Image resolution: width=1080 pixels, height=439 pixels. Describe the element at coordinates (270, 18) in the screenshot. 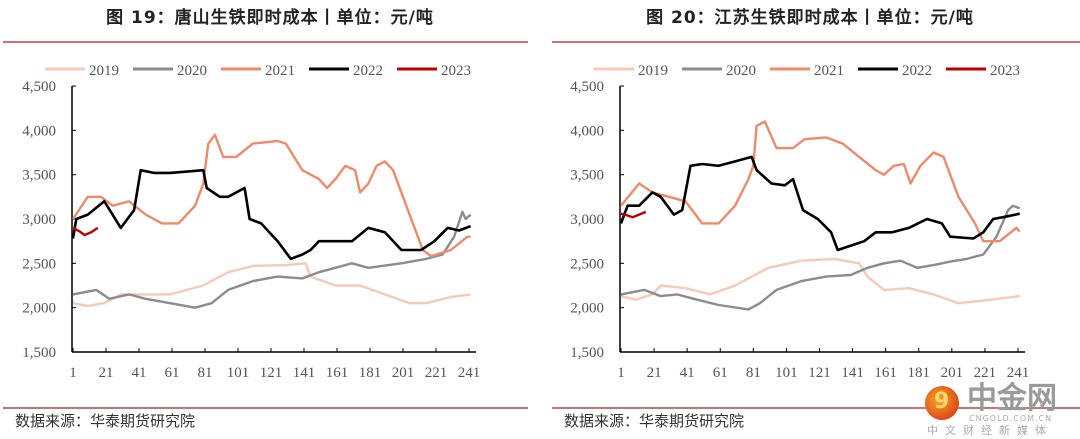

I see `chart-title: 图 19：唐山生铁即时成本丨单位：元/吨` at that location.